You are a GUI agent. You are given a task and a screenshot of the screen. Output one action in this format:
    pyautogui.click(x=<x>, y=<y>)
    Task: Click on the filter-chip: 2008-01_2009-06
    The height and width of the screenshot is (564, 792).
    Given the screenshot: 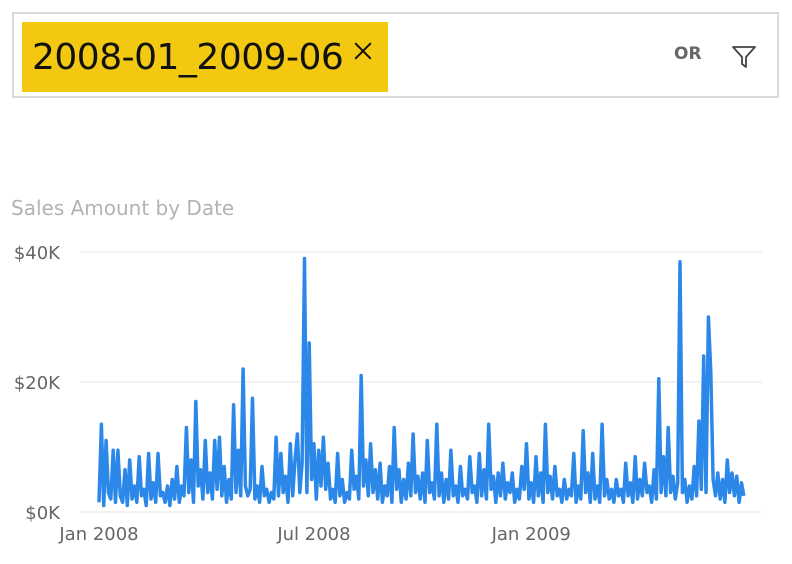 What is the action you would take?
    pyautogui.click(x=205, y=57)
    